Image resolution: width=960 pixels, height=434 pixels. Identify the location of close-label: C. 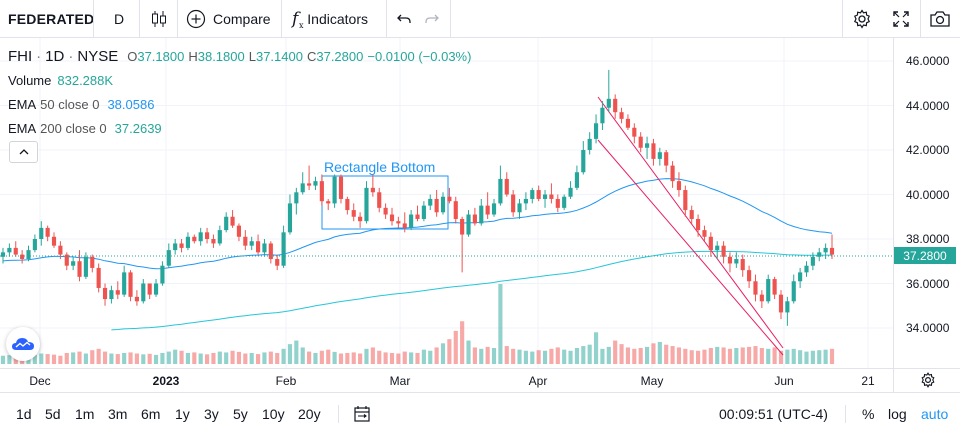
(311, 56).